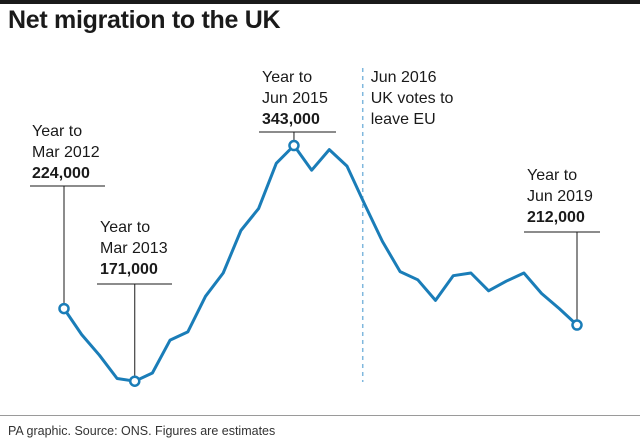  What do you see at coordinates (320, 415) in the screenshot?
I see `footer-rule` at bounding box center [320, 415].